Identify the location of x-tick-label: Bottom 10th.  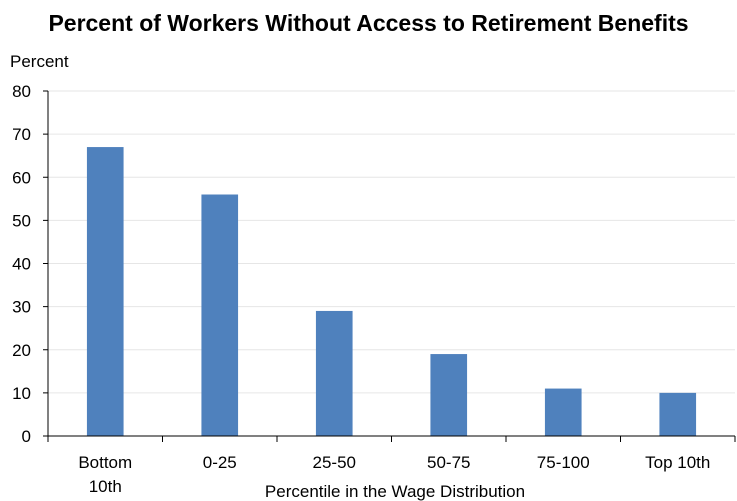
(105, 474).